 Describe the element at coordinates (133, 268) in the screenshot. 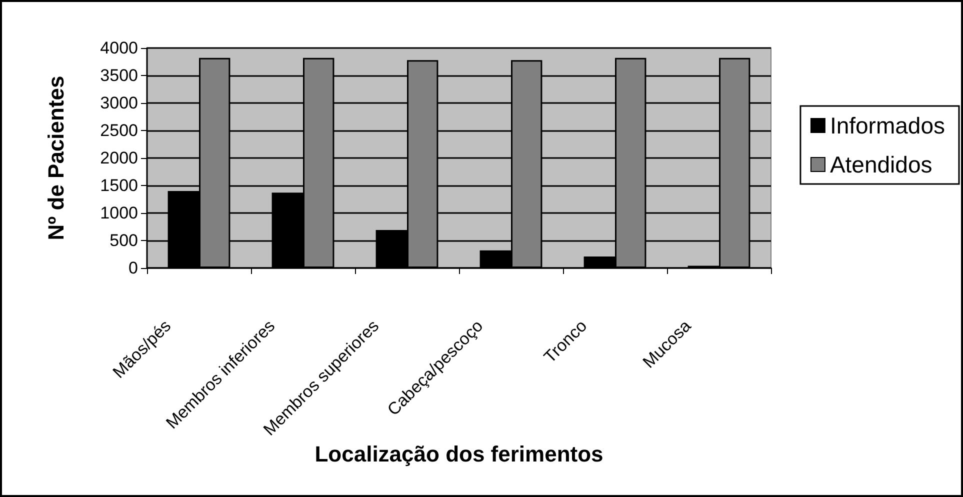

I see `y-tick-label: 0` at that location.